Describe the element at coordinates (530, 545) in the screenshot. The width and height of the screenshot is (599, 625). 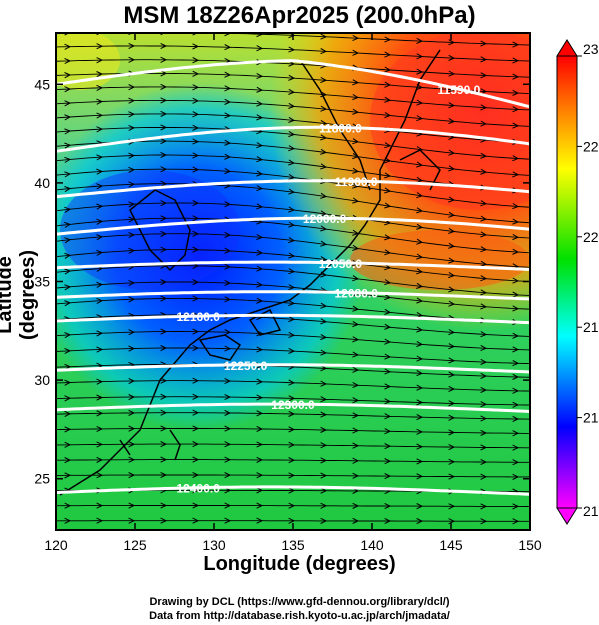
I see `x-tick-label: 150` at that location.